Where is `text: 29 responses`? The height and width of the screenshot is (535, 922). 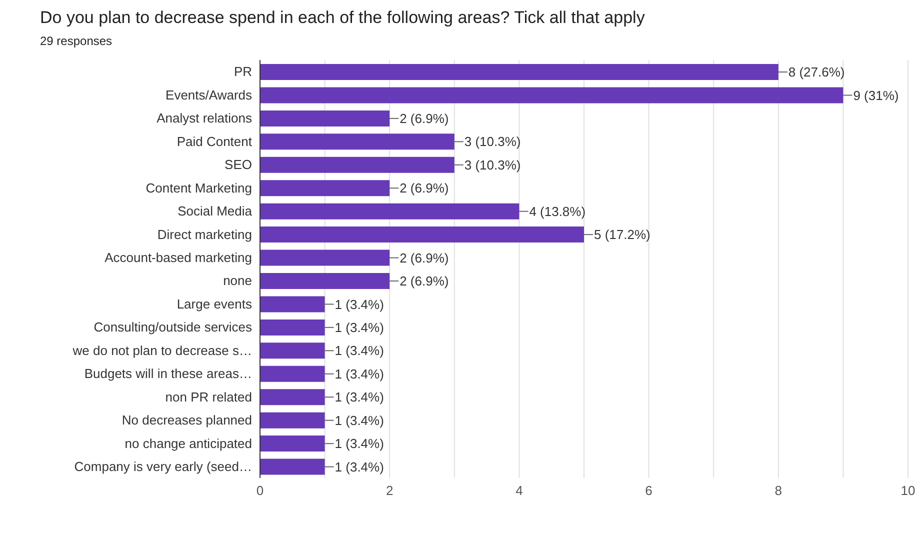 text: 29 responses is located at coordinates (77, 41).